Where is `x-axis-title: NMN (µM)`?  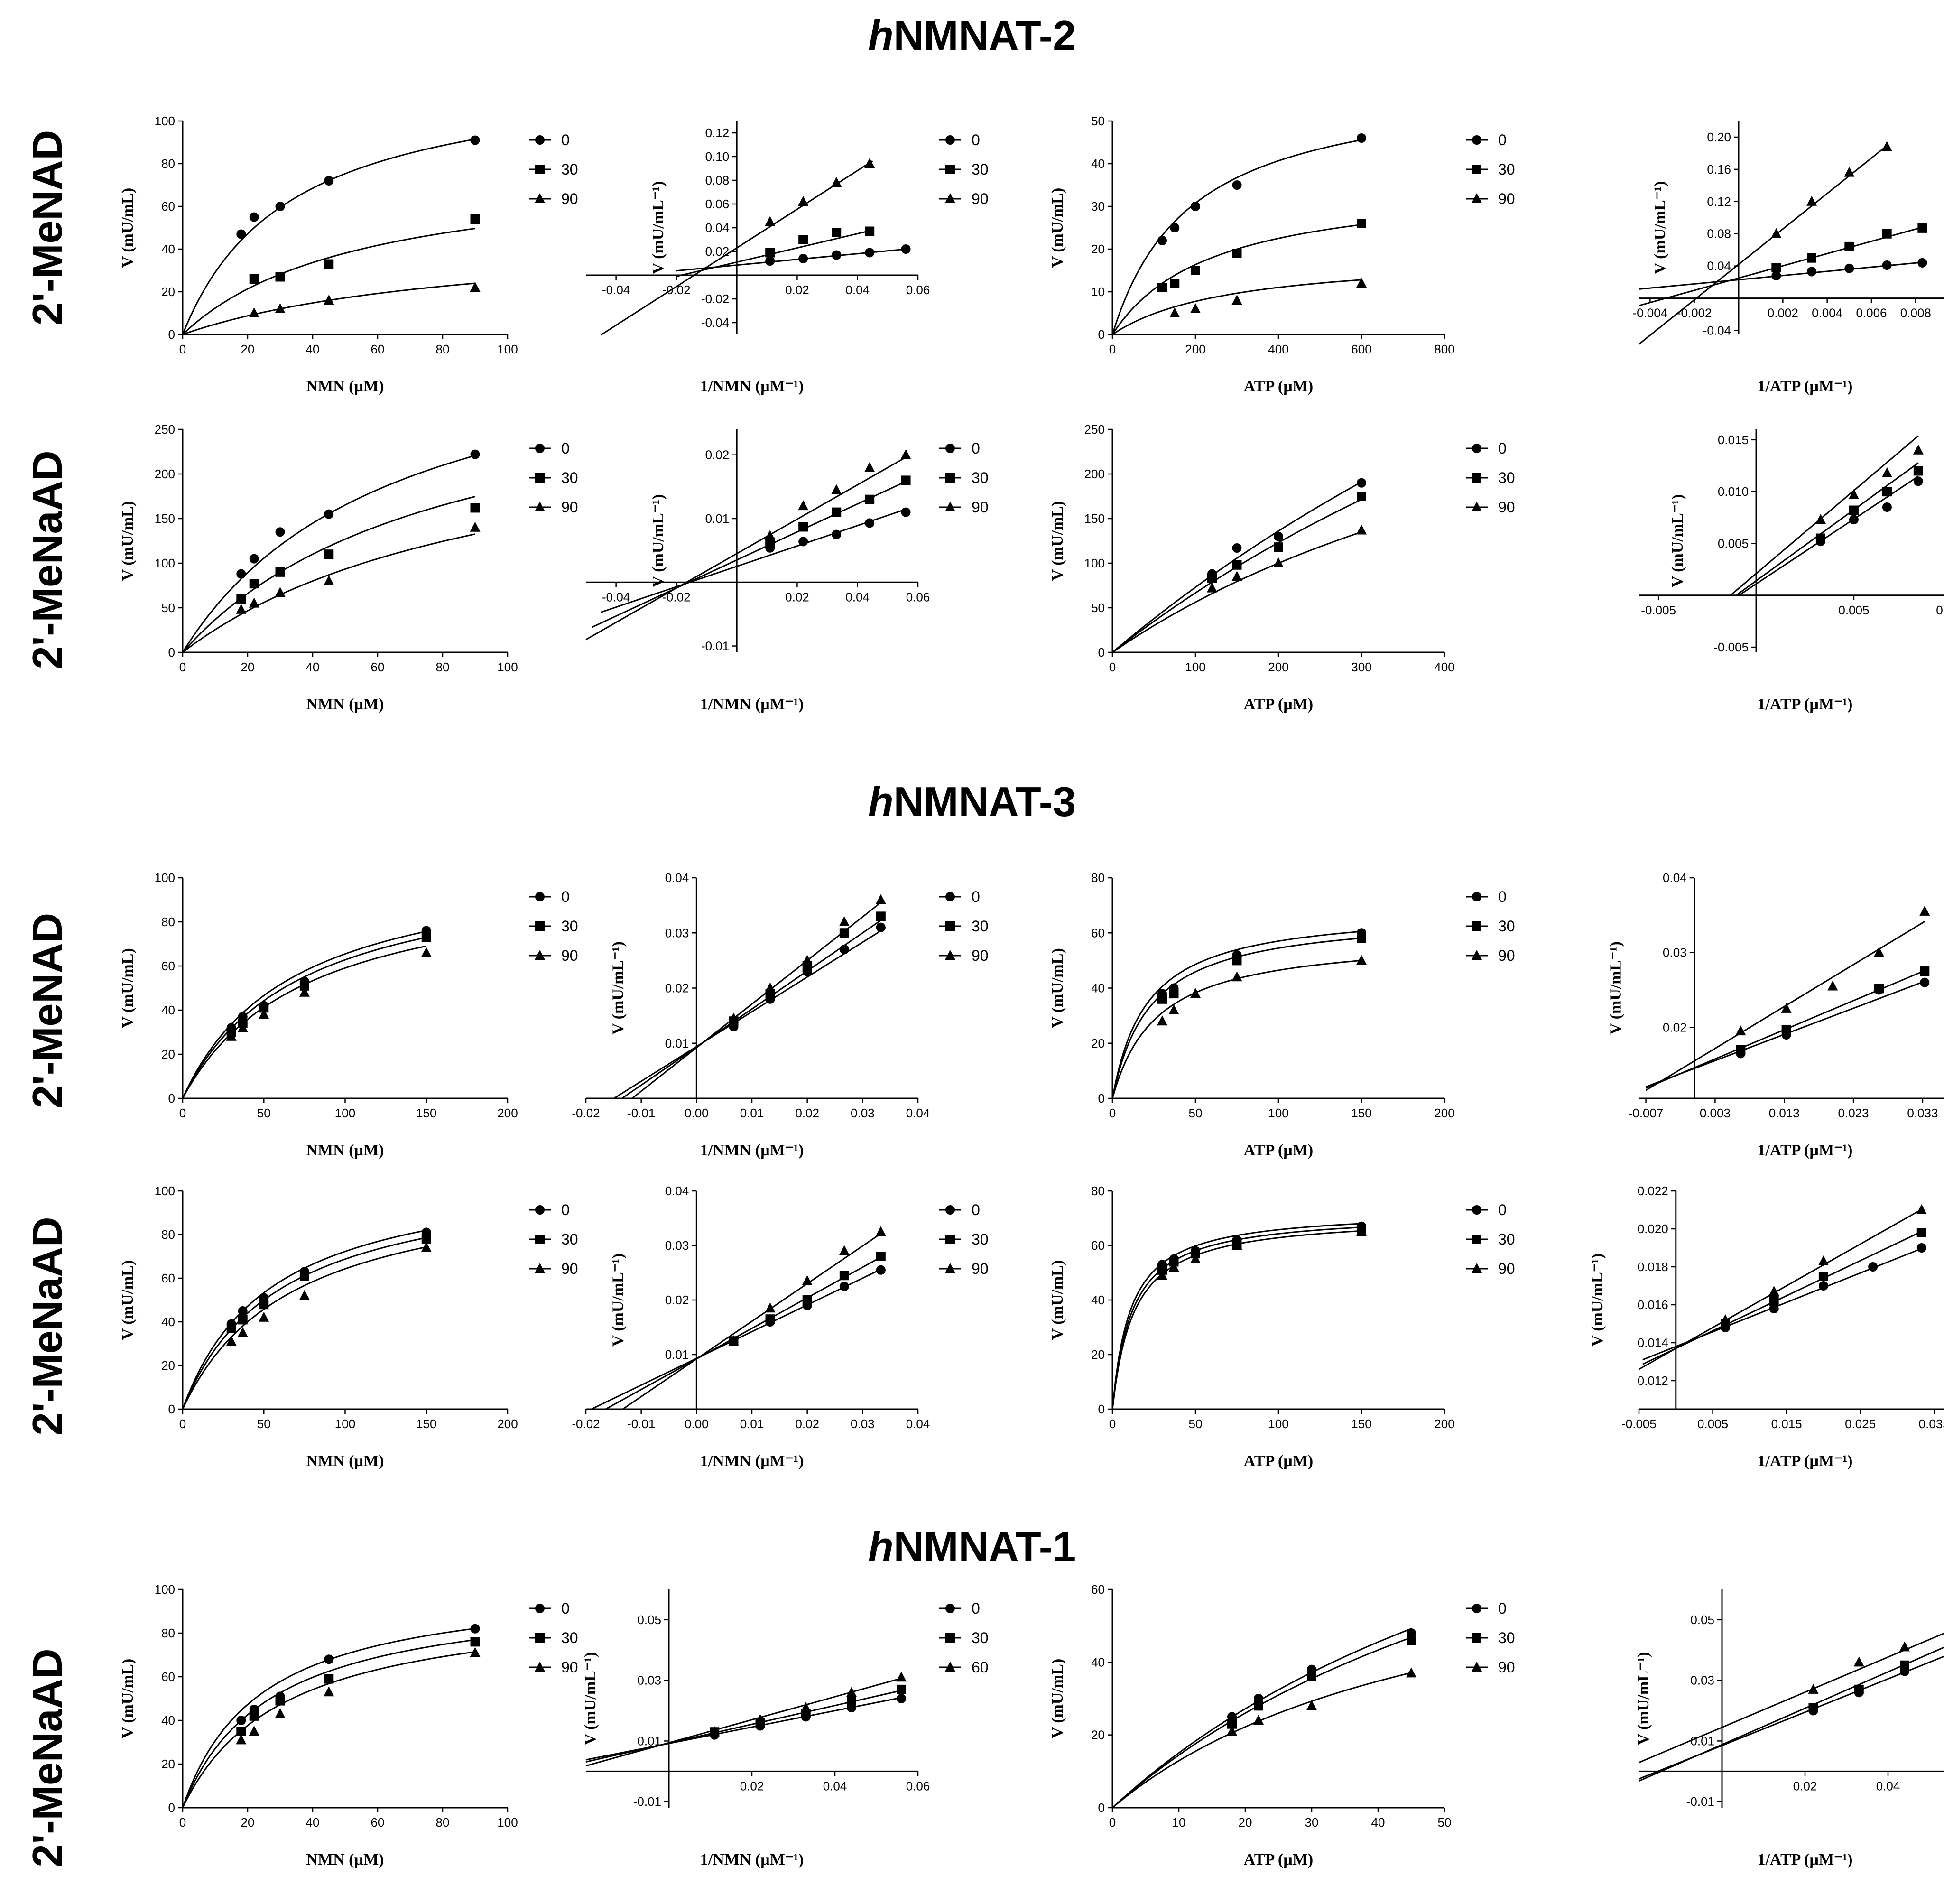 x-axis-title: NMN (µM) is located at coordinates (345, 1150).